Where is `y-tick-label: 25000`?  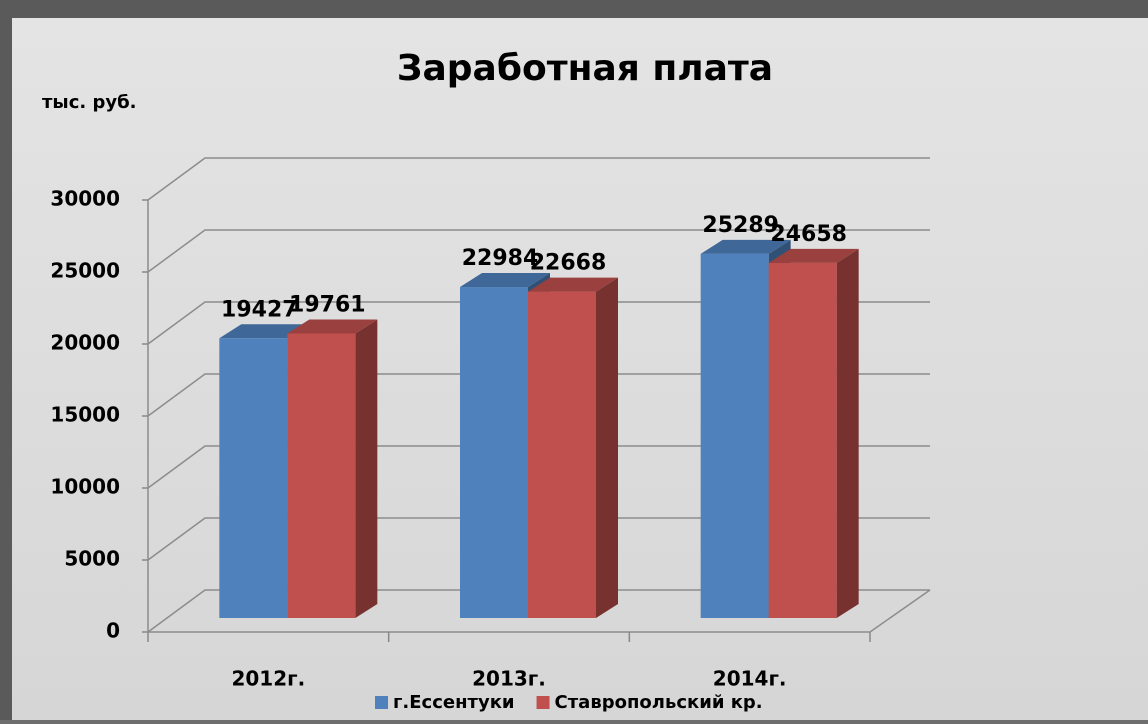
y-tick-label: 25000 is located at coordinates (85, 271).